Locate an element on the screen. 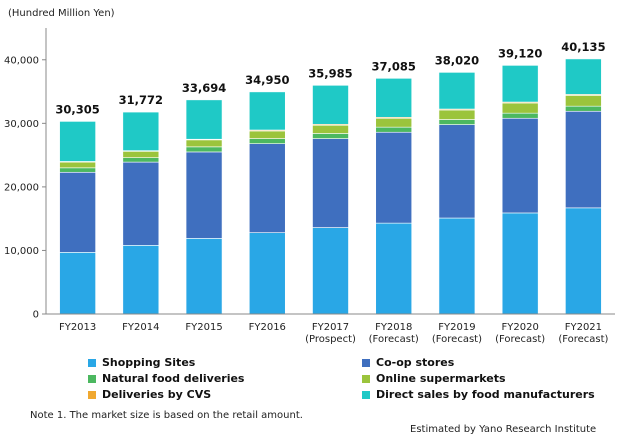  legend-shopping-sites: Shopping Sites is located at coordinates (141, 362).